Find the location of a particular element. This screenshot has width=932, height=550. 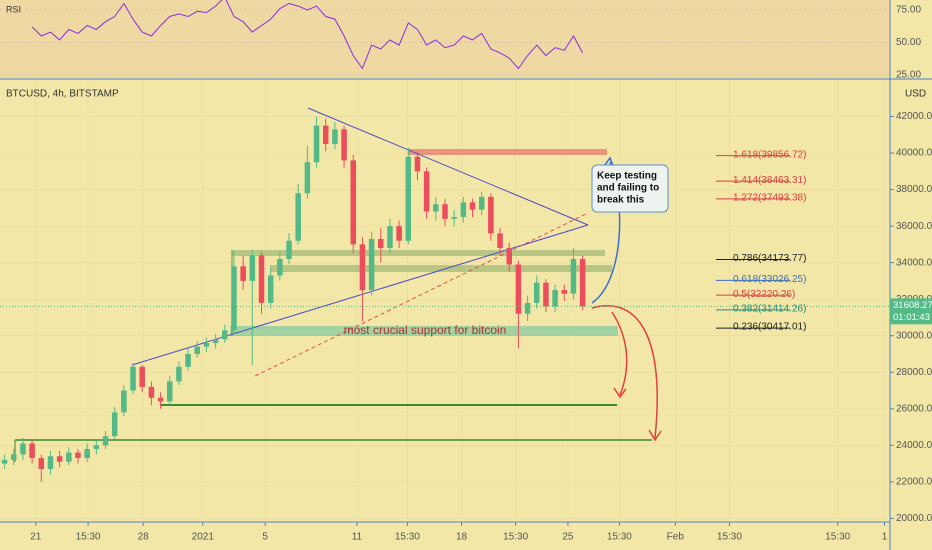

zone is located at coordinates (441, 268).